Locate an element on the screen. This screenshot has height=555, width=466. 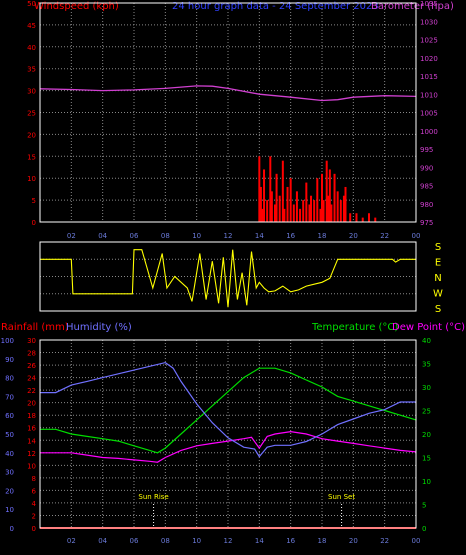
direction-label: N is located at coordinates (437, 278).